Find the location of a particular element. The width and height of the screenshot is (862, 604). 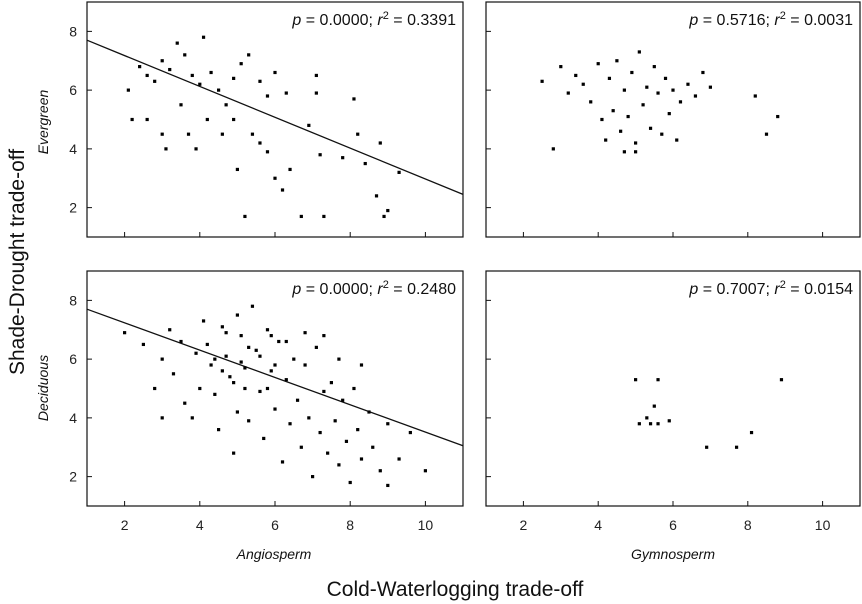

column-label-gymnosperm: Gymnosperm is located at coordinates (673, 554).